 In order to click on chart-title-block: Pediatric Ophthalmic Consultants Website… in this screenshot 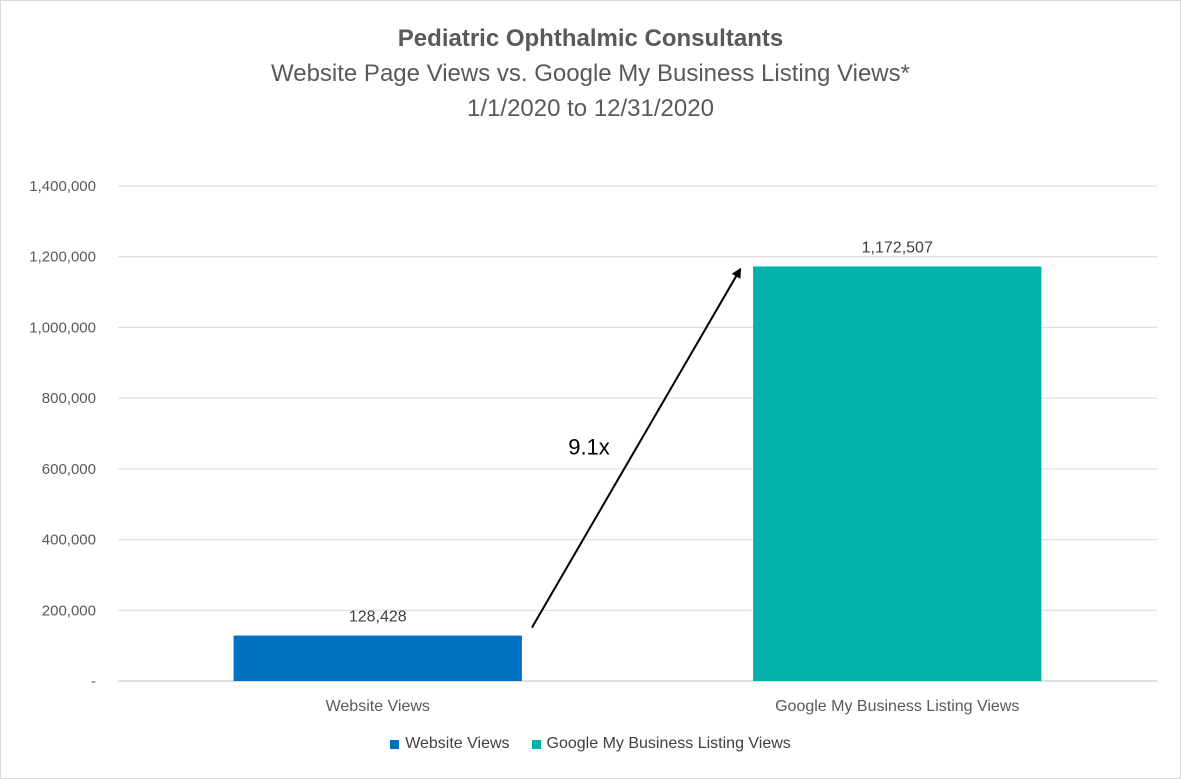, I will do `click(590, 74)`.